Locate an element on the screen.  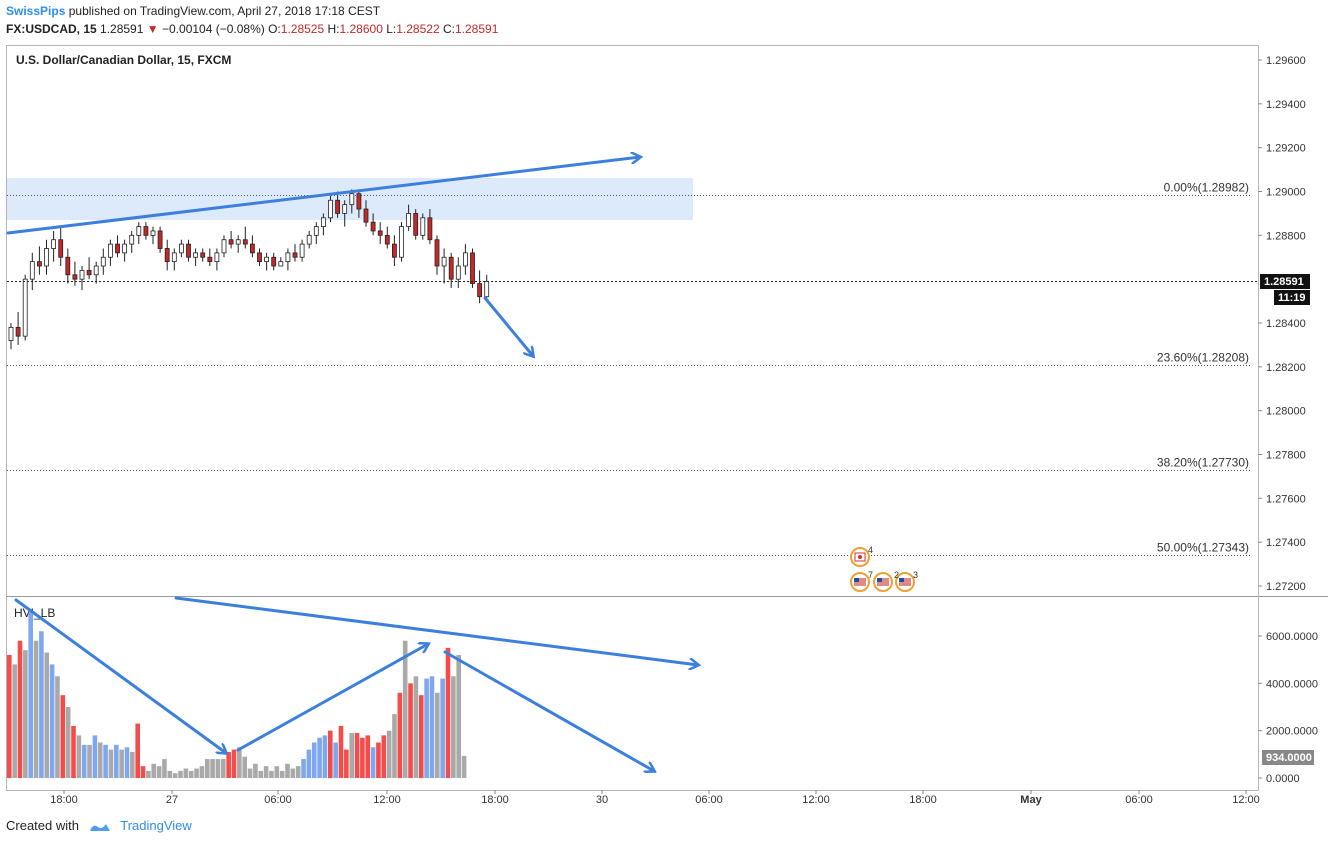
low-value: 1.28522 is located at coordinates (418, 29).